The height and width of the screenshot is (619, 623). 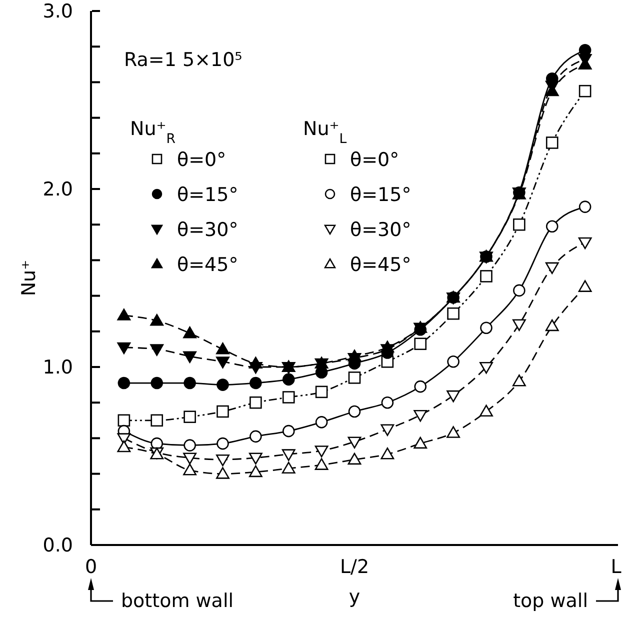 I want to click on y-tick-label: 2.0, so click(x=57, y=189).